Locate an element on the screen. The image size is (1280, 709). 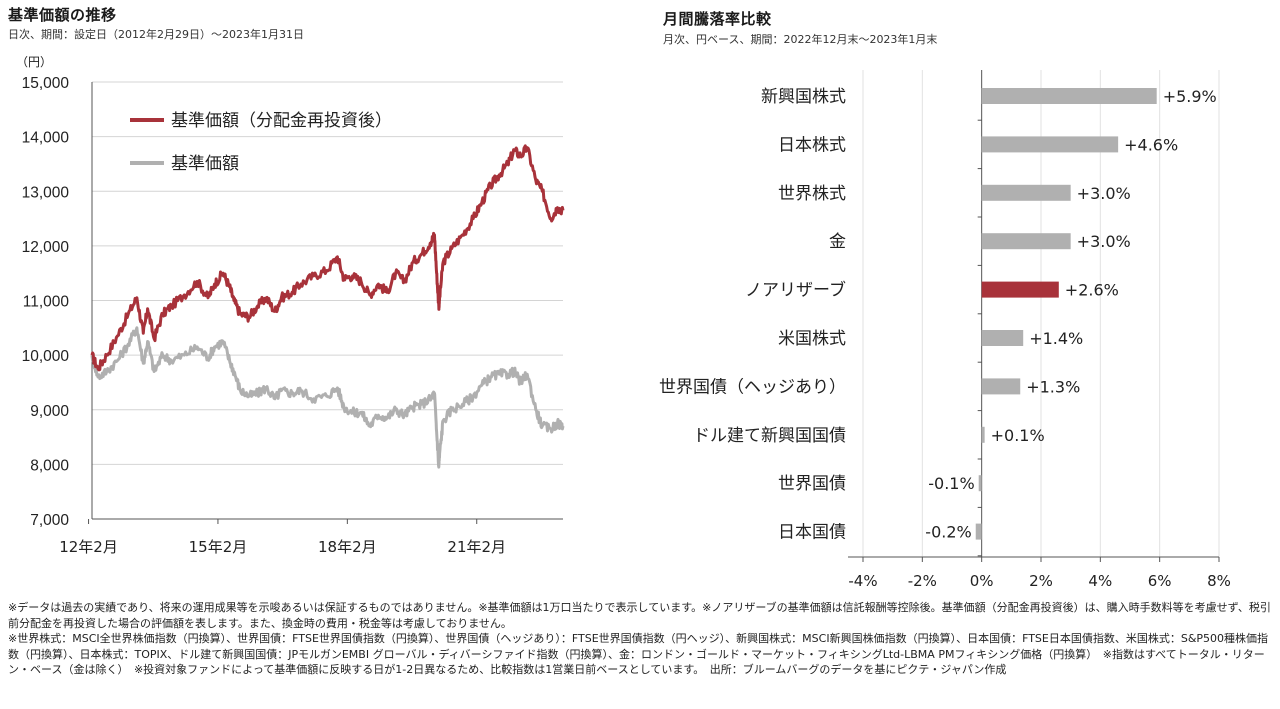
x-tick-label: 6% is located at coordinates (1160, 581).